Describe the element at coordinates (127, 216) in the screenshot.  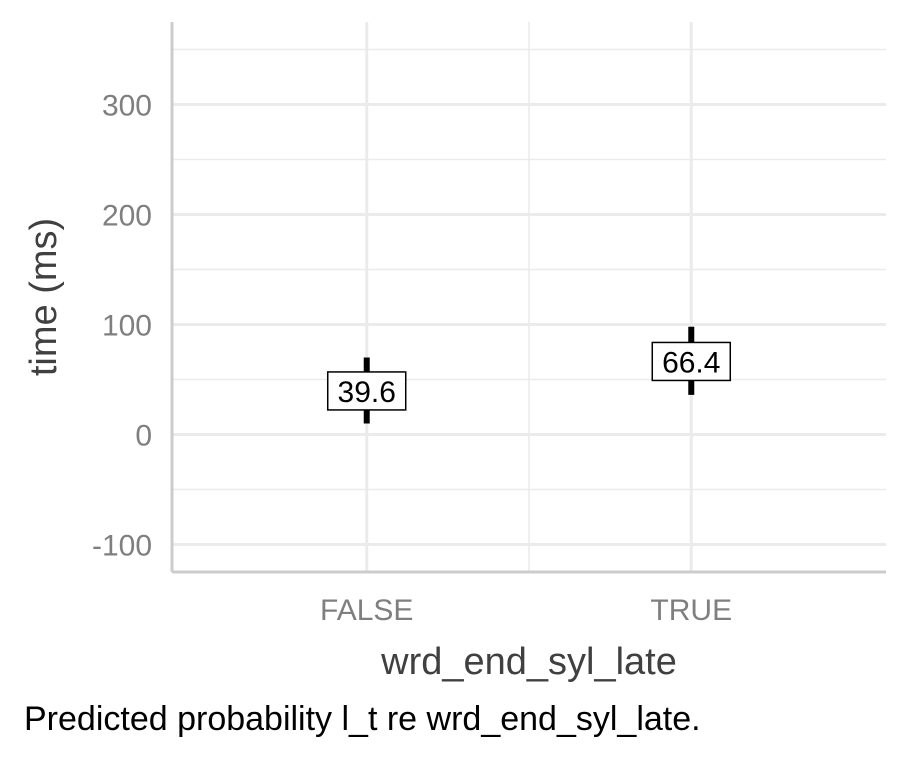
I see `y-tick-label: 200` at that location.